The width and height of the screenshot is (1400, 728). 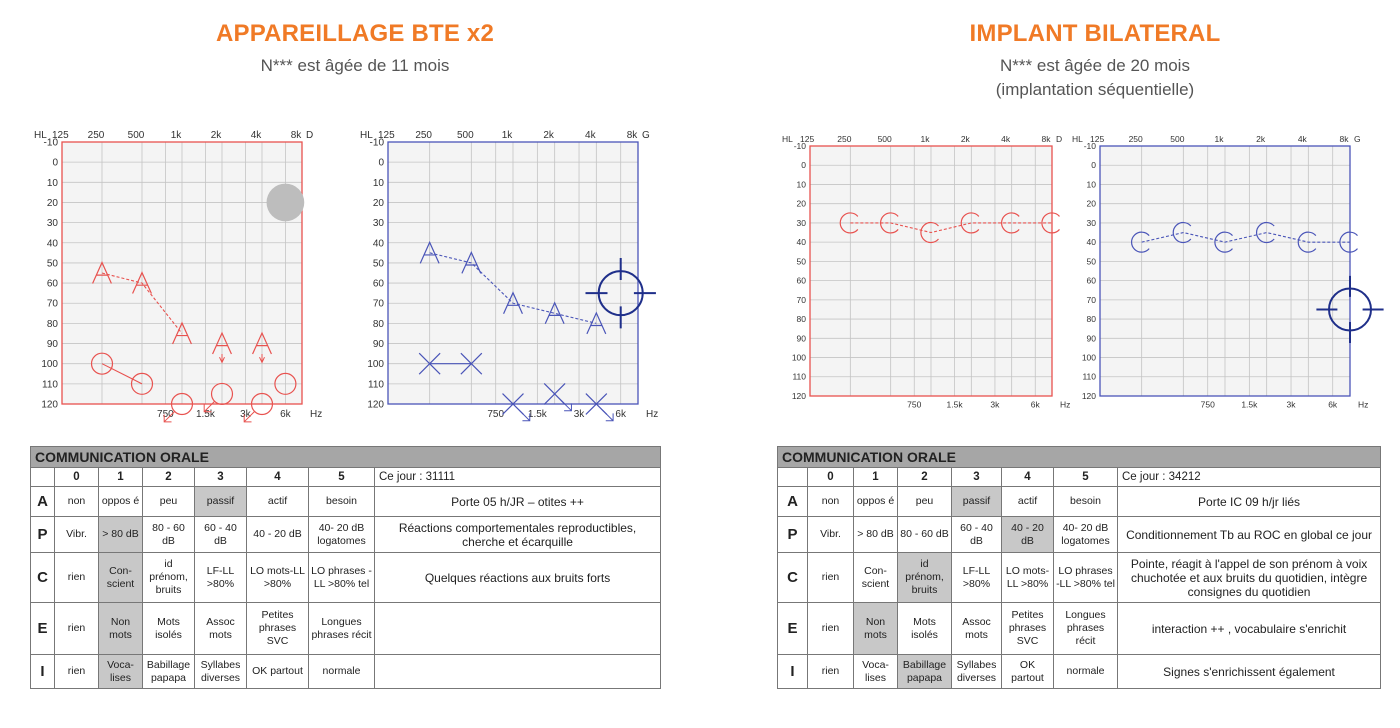 What do you see at coordinates (1036, 405) in the screenshot?
I see `bottom-freq-label: 6k` at bounding box center [1036, 405].